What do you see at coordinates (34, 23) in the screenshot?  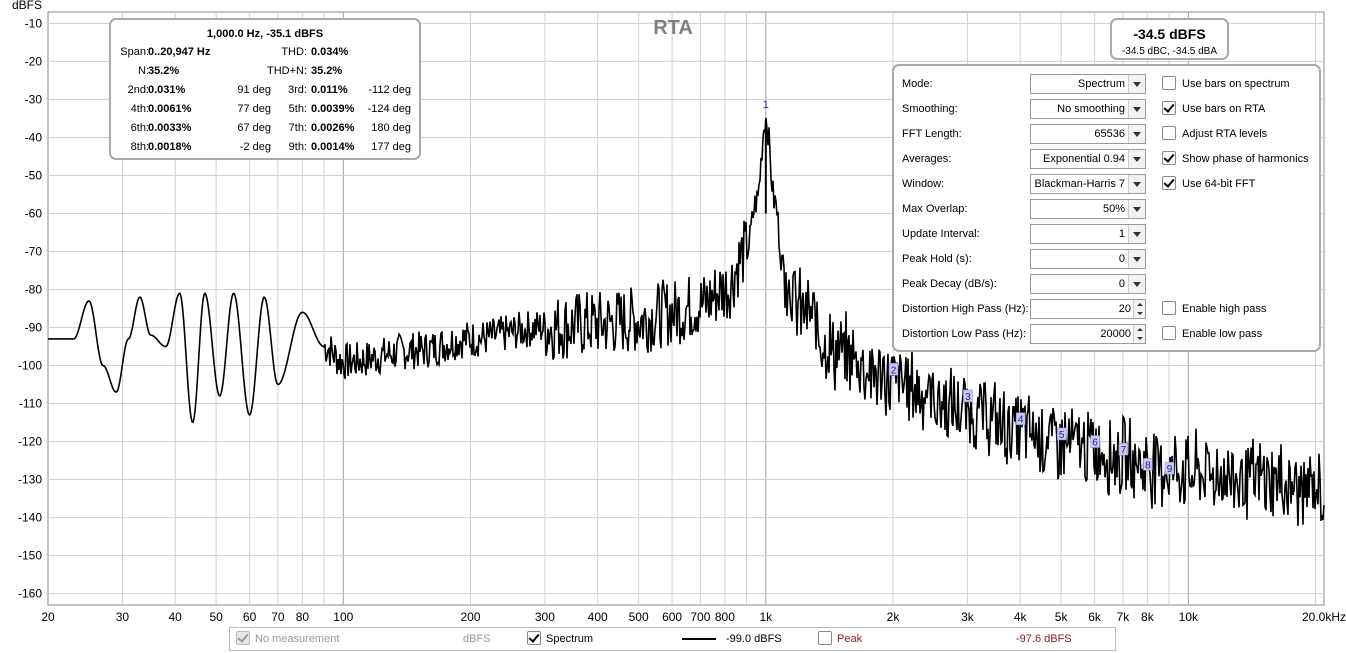 I see `y-tick-label: -10` at bounding box center [34, 23].